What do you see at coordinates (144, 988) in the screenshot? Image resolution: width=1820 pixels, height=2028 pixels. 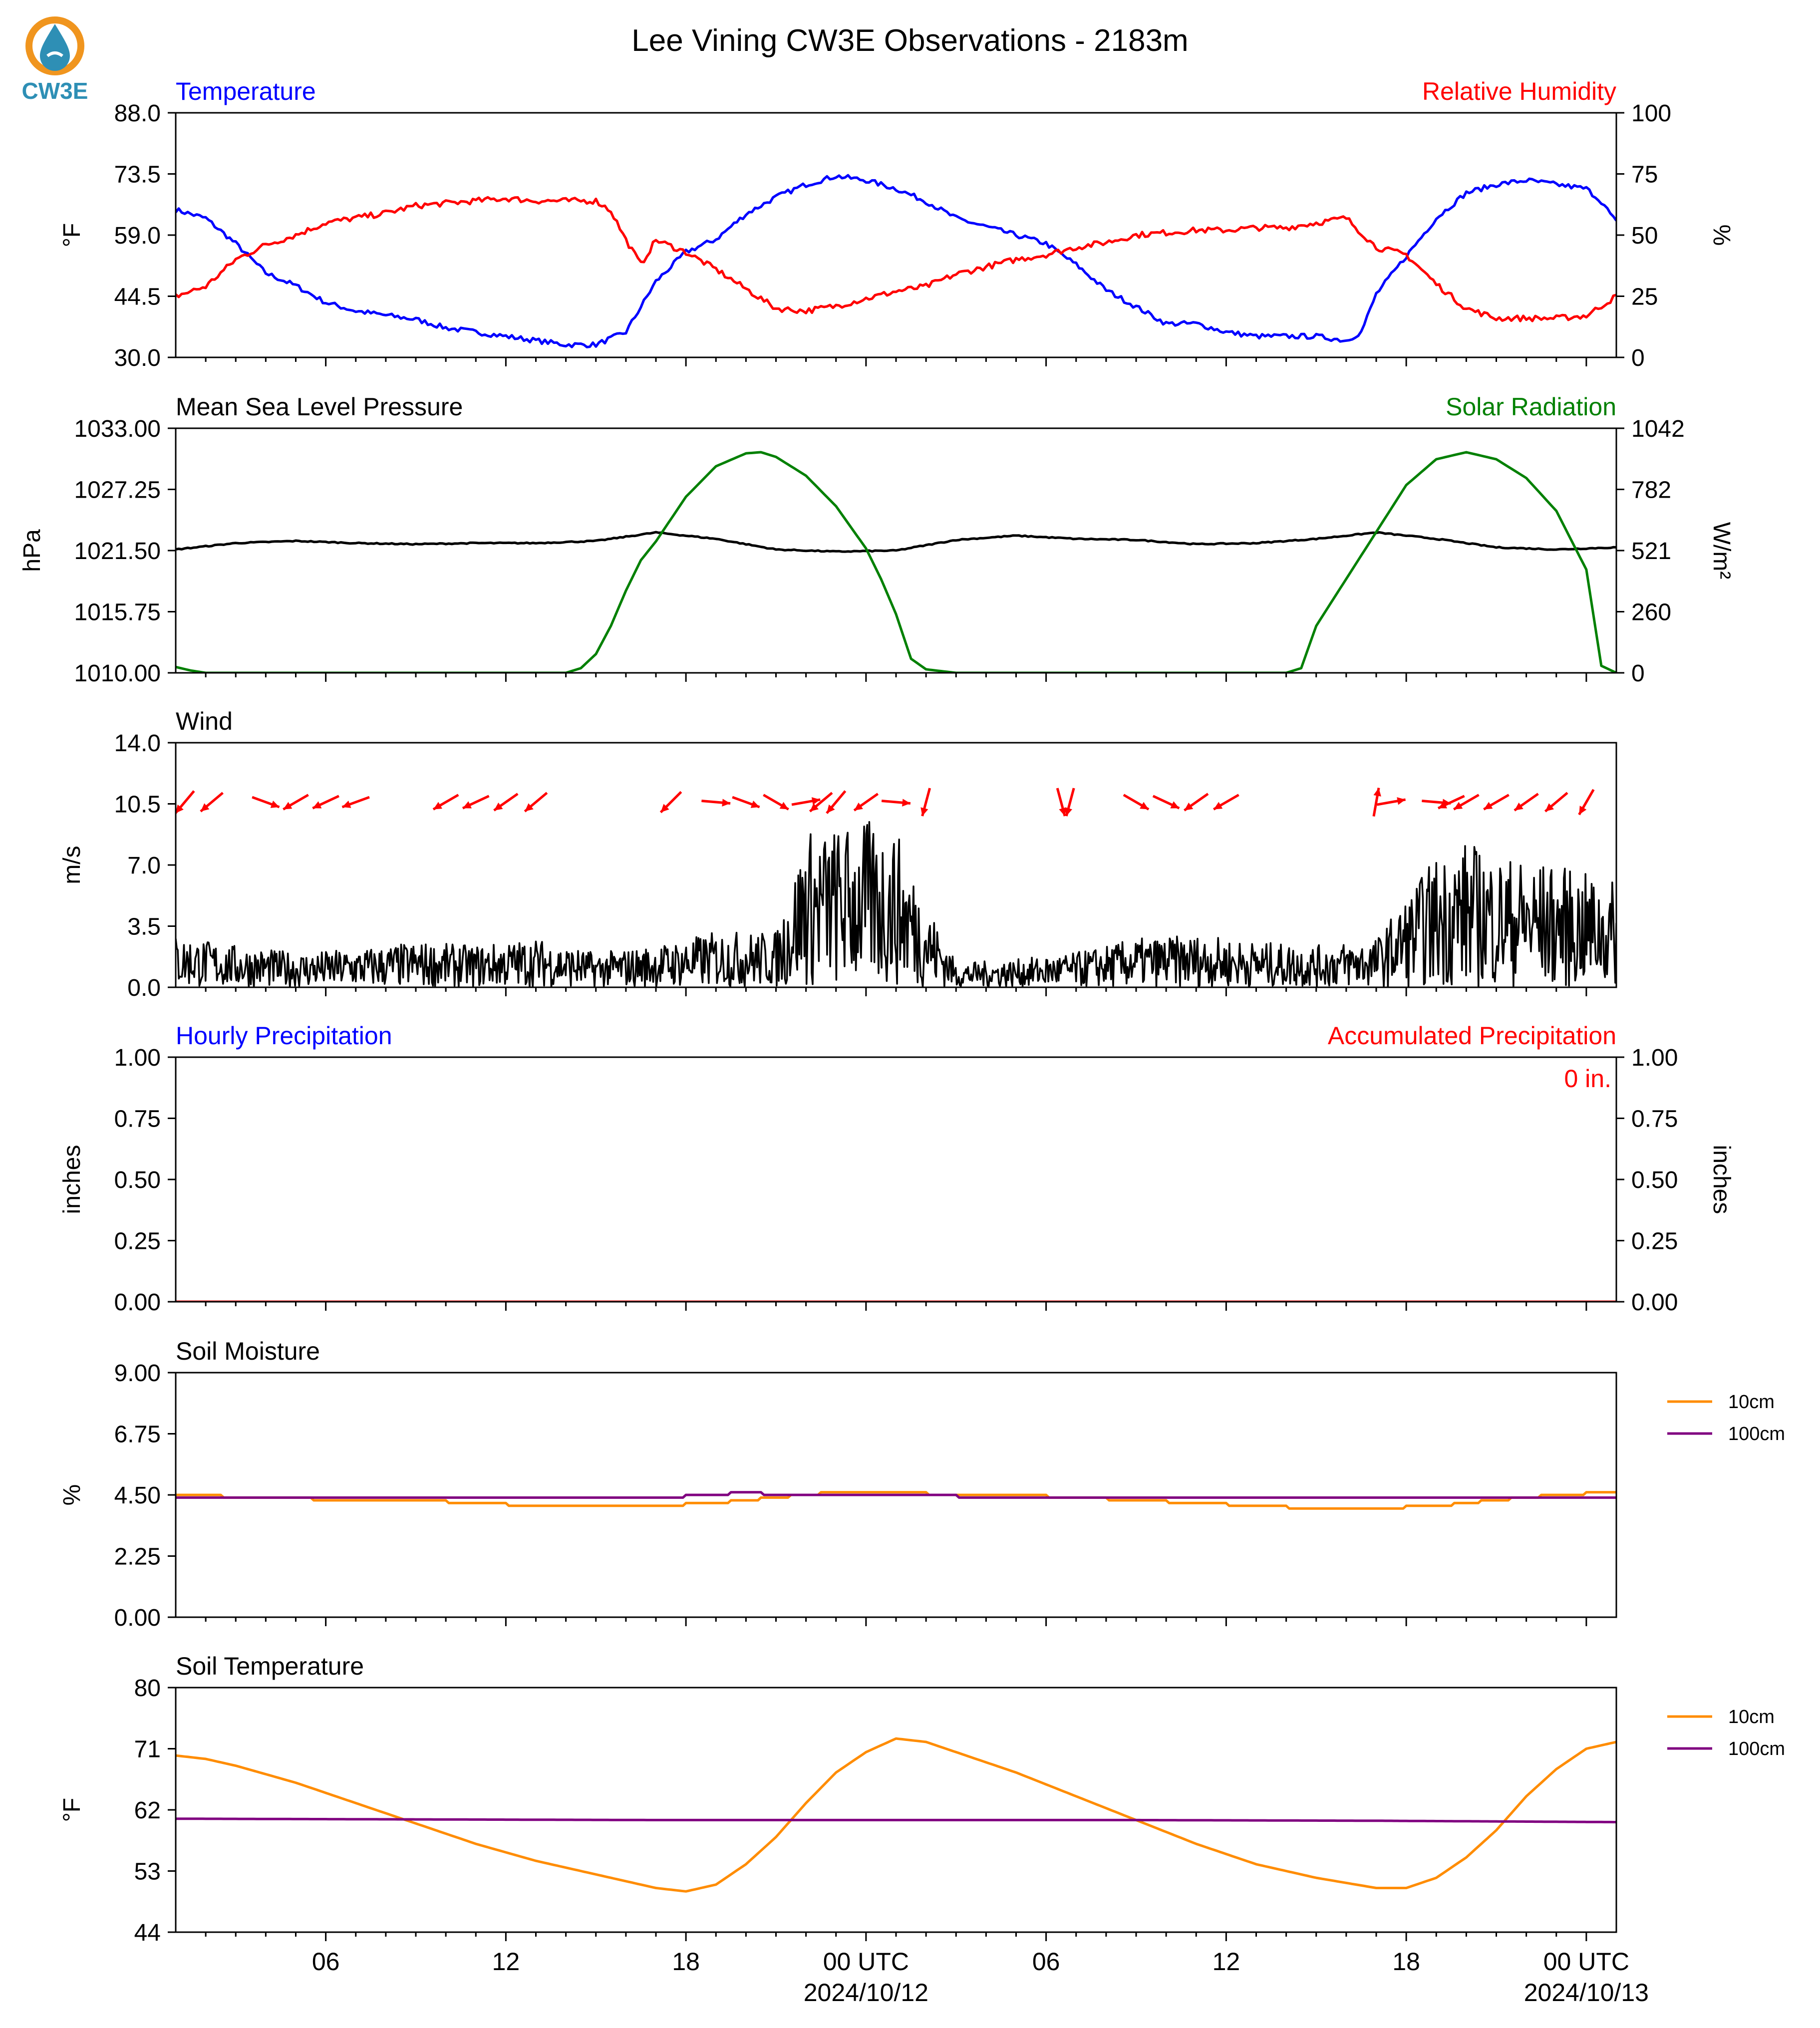 I see `y-tick-label: 0.0` at bounding box center [144, 988].